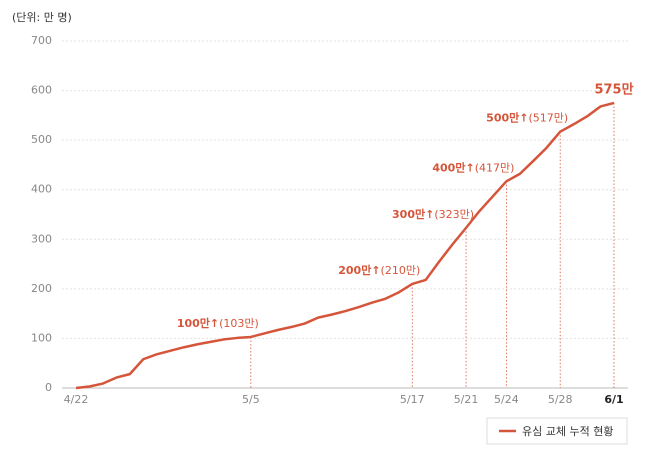 The width and height of the screenshot is (670, 461). What do you see at coordinates (41, 189) in the screenshot?
I see `y-tick-label: 400` at bounding box center [41, 189].